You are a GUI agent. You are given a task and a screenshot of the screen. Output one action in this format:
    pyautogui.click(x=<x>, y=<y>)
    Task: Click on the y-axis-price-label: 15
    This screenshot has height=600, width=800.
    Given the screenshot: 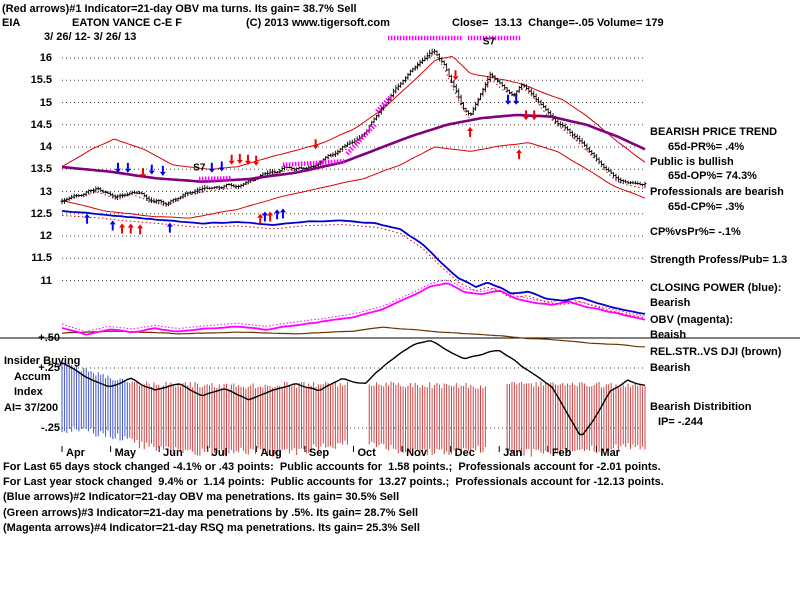 What is the action you would take?
    pyautogui.click(x=45, y=102)
    